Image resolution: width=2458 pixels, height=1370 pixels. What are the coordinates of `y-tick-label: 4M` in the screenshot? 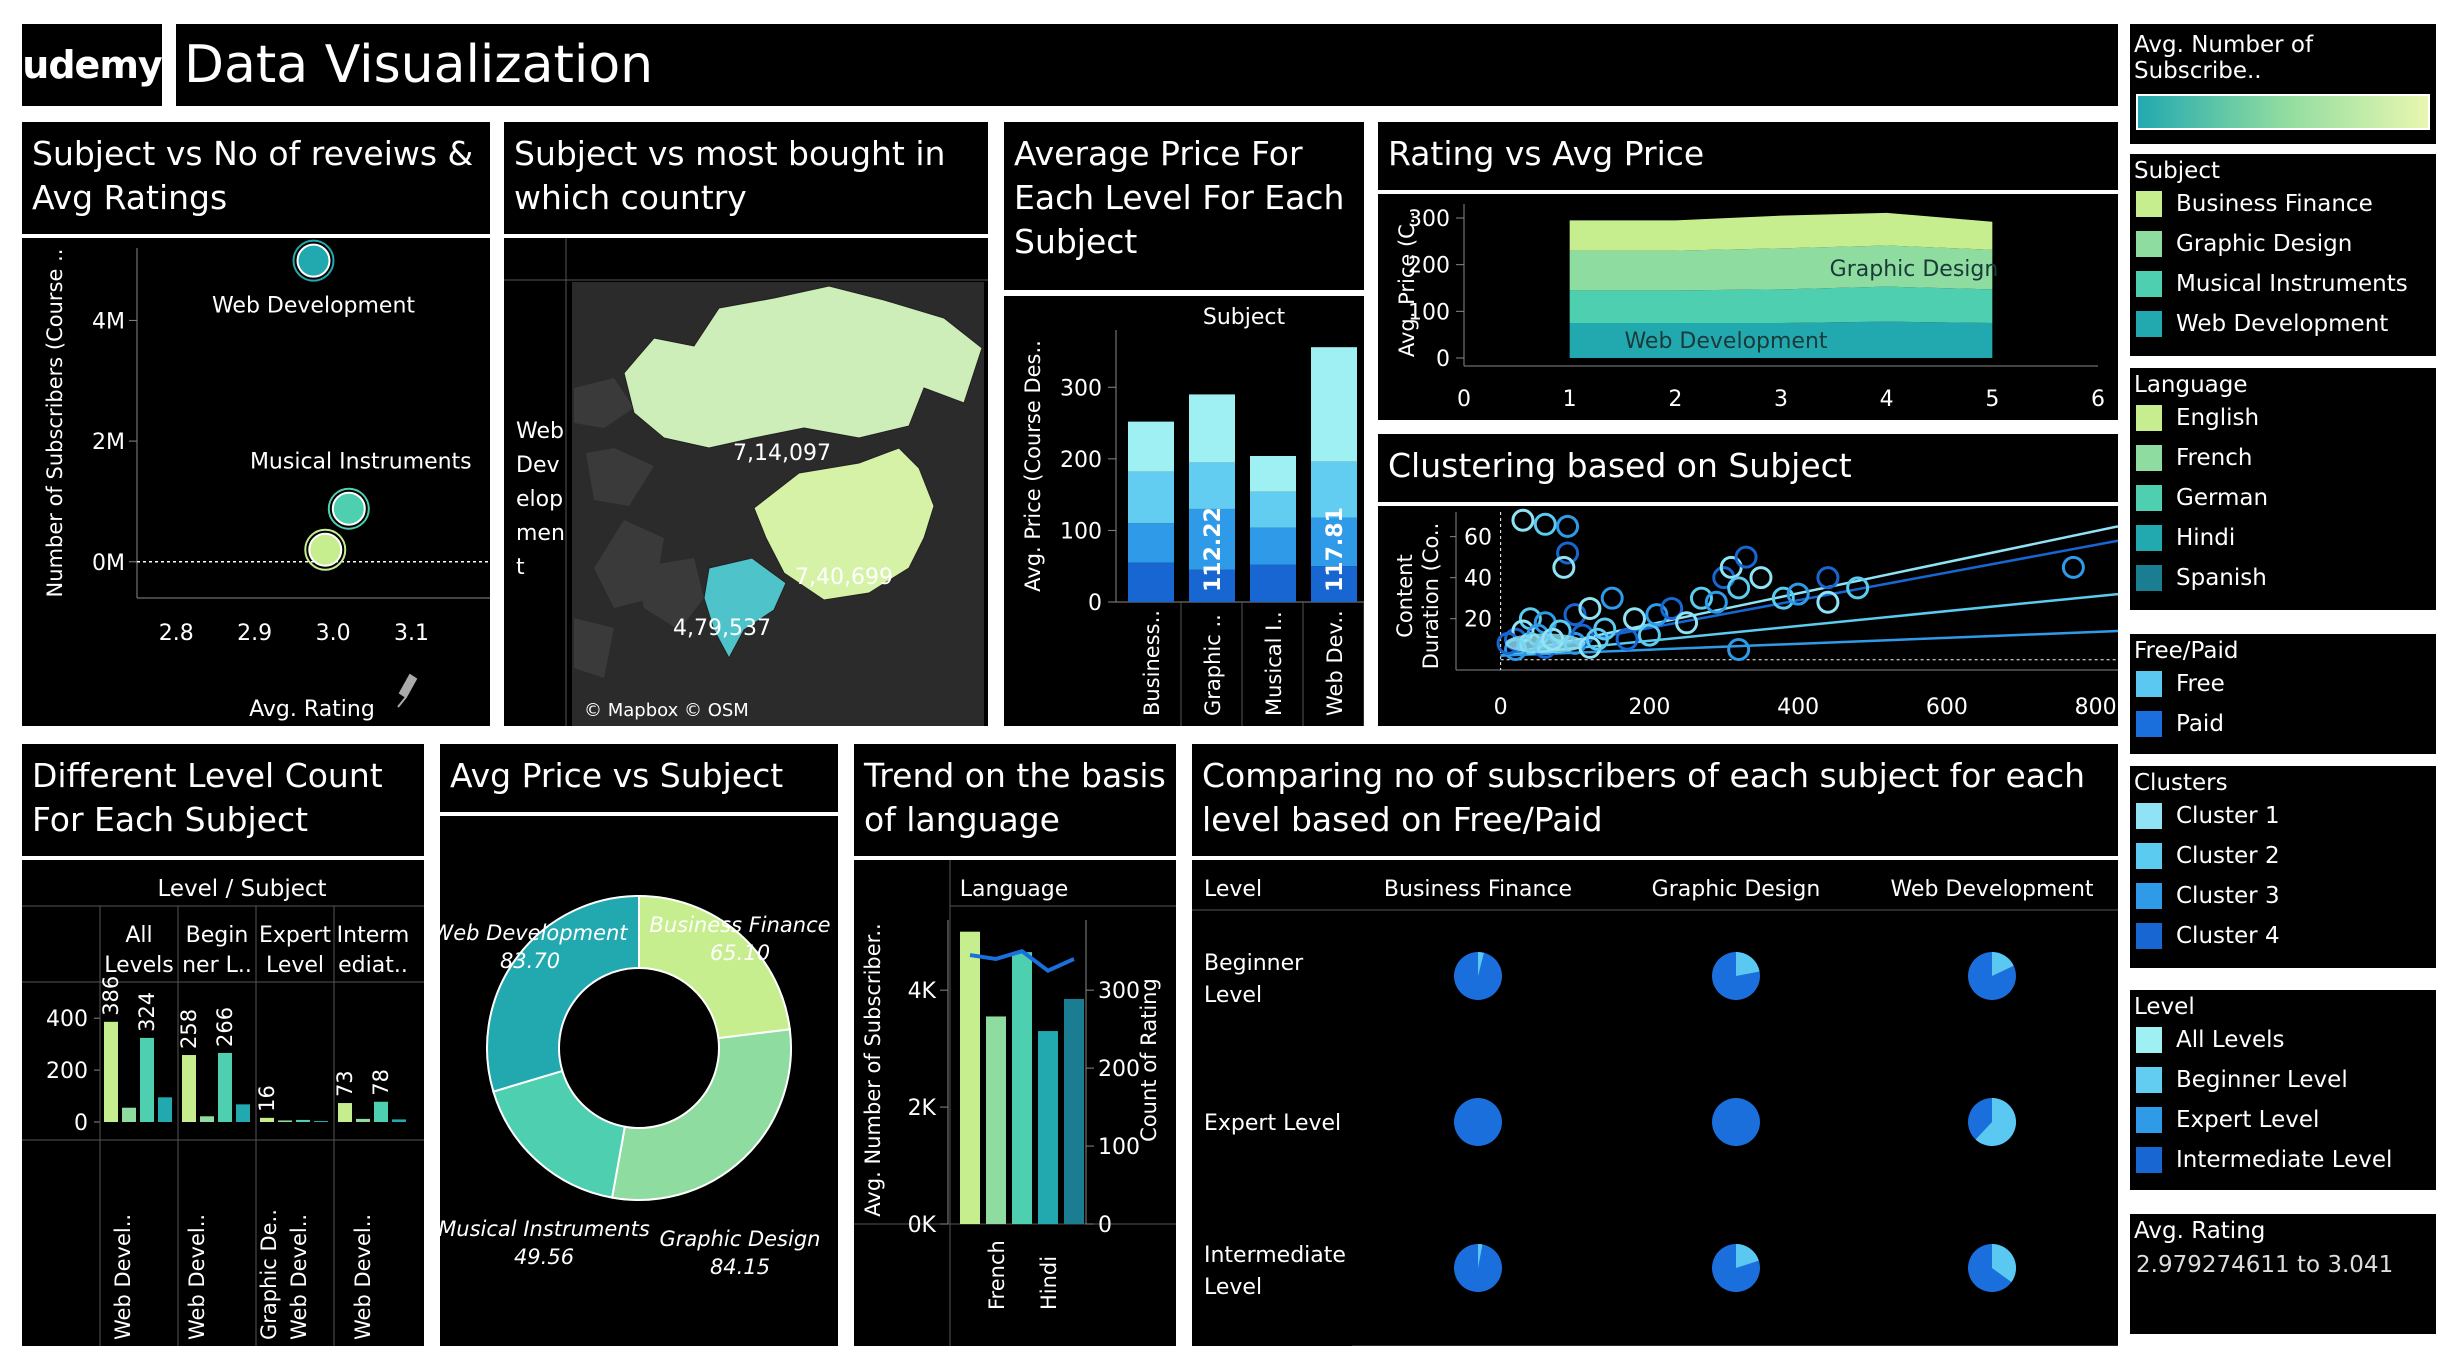 It's located at (108, 321).